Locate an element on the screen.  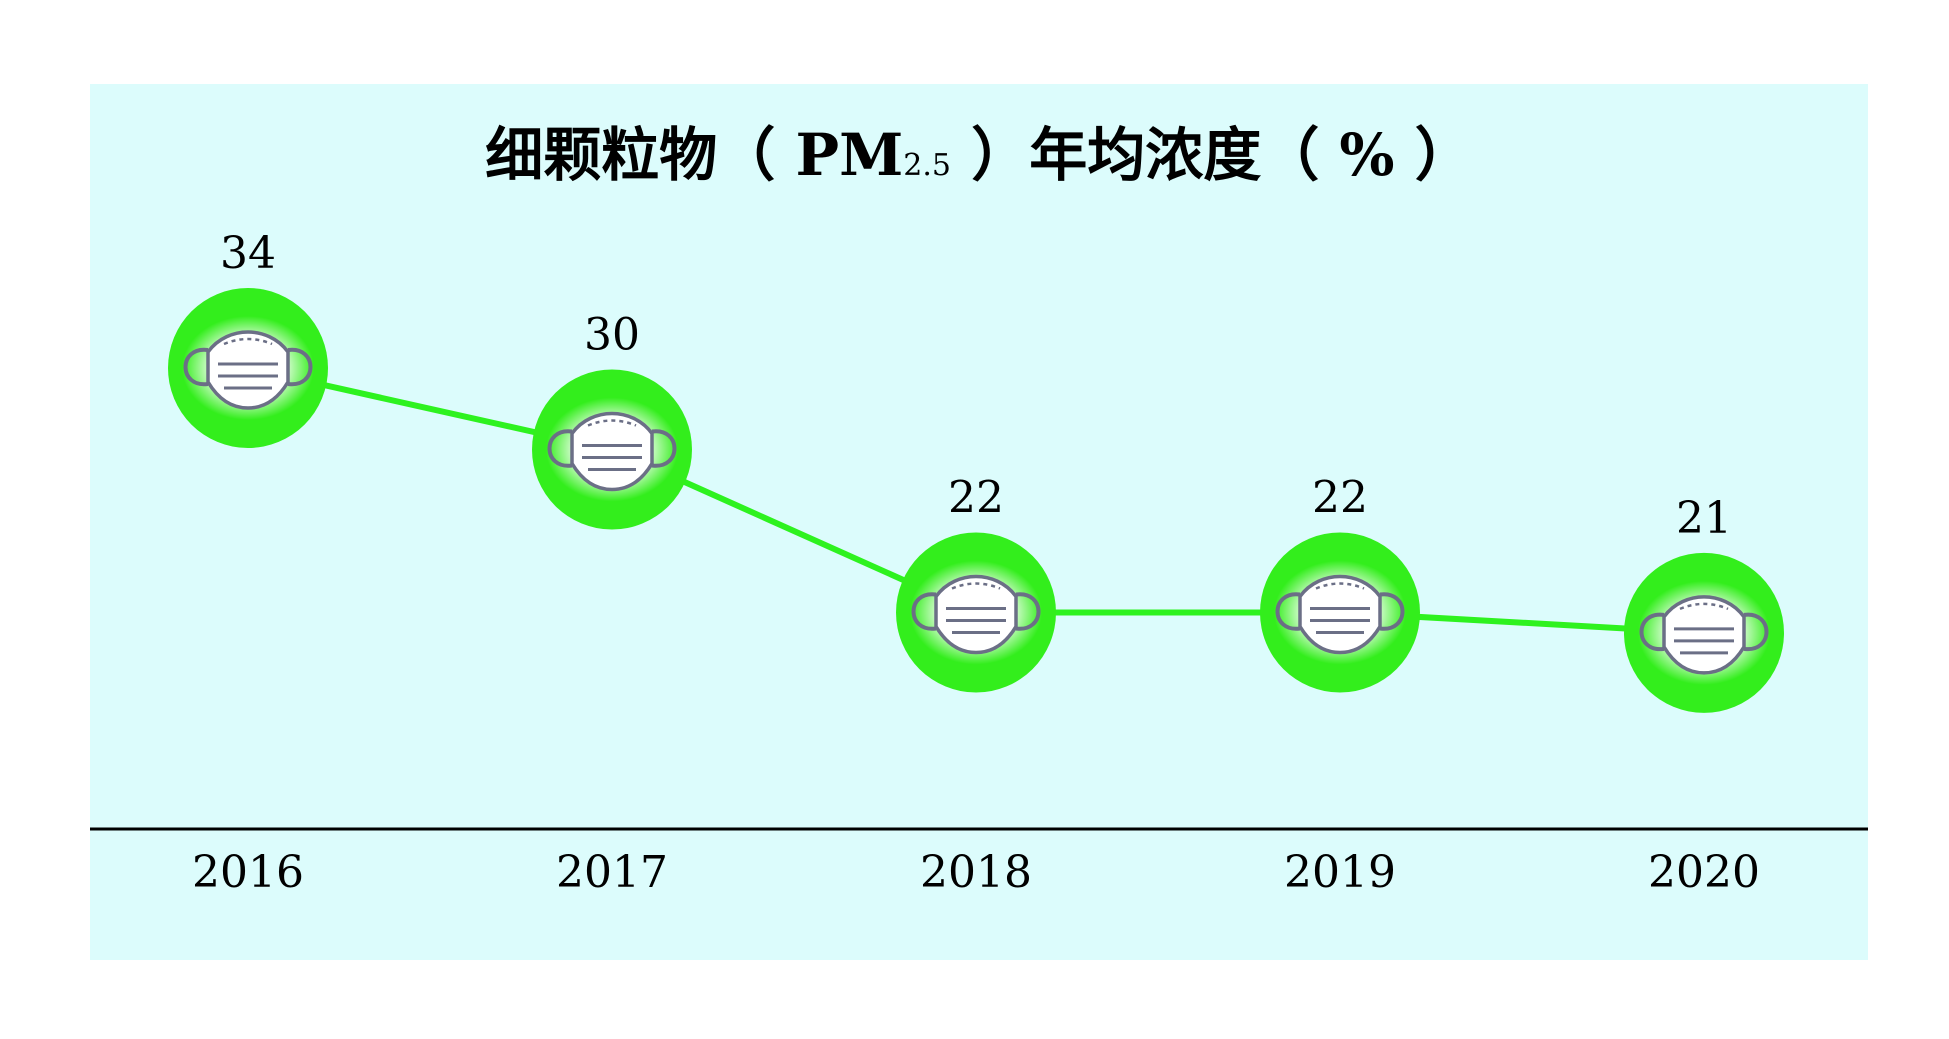
chart-title-main: 细颗粒物（ PM is located at coordinates (694, 155).